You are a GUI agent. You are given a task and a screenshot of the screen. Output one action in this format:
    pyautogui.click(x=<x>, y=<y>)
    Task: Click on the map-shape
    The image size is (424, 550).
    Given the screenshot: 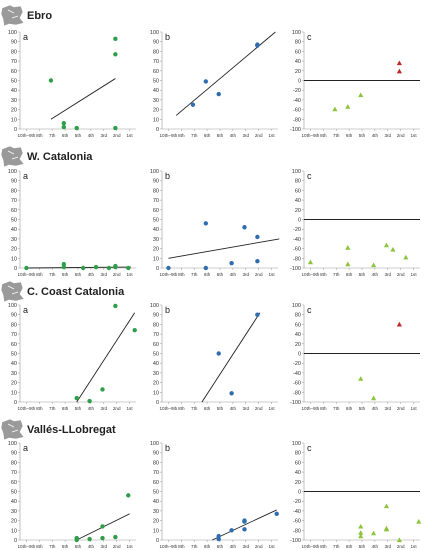 What is the action you would take?
    pyautogui.click(x=12, y=15)
    